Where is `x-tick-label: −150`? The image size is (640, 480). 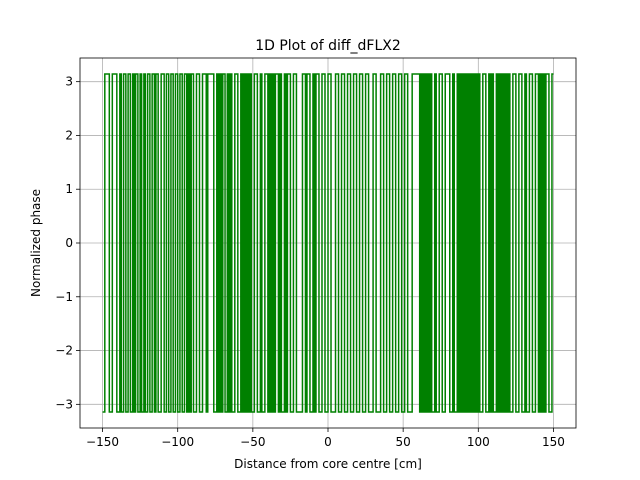
x-tick-label: −150 is located at coordinates (102, 442).